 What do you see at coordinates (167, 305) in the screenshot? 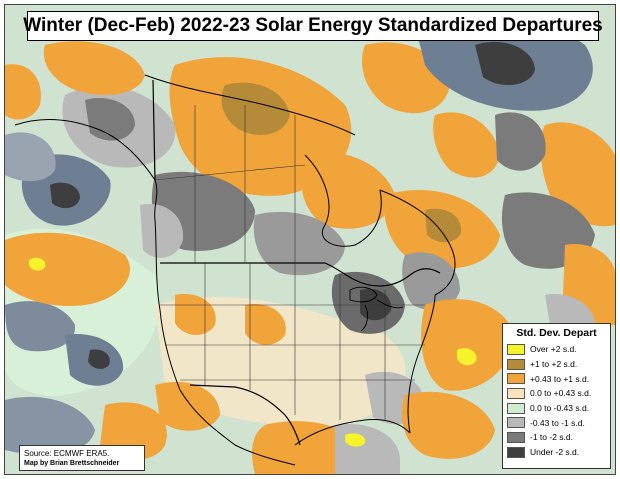
I see `pacific-coast` at bounding box center [167, 305].